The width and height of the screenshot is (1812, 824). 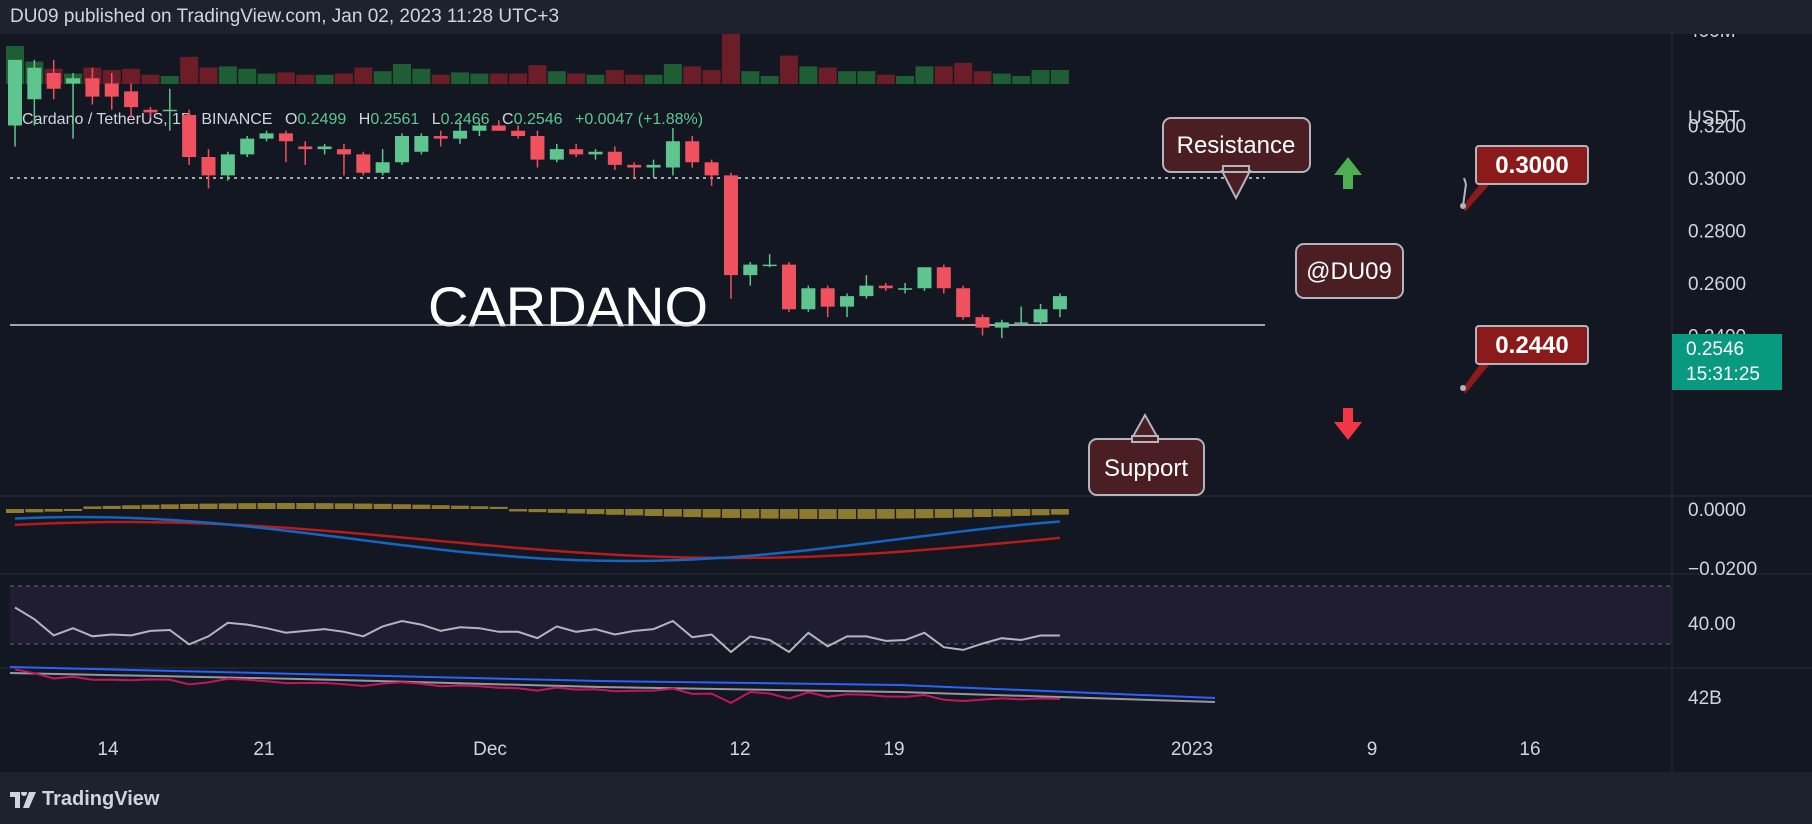 I want to click on macd-line, so click(x=537, y=539).